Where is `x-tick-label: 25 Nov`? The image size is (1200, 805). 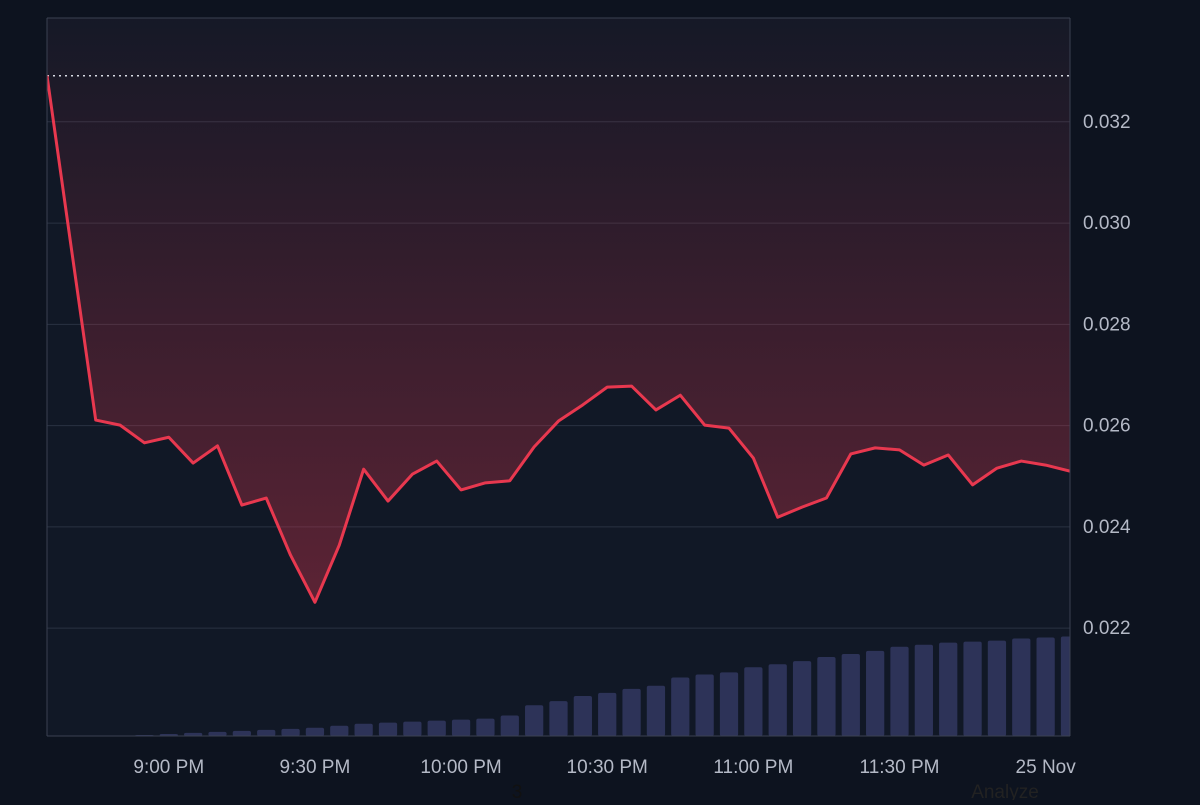
x-tick-label: 25 Nov is located at coordinates (1046, 767).